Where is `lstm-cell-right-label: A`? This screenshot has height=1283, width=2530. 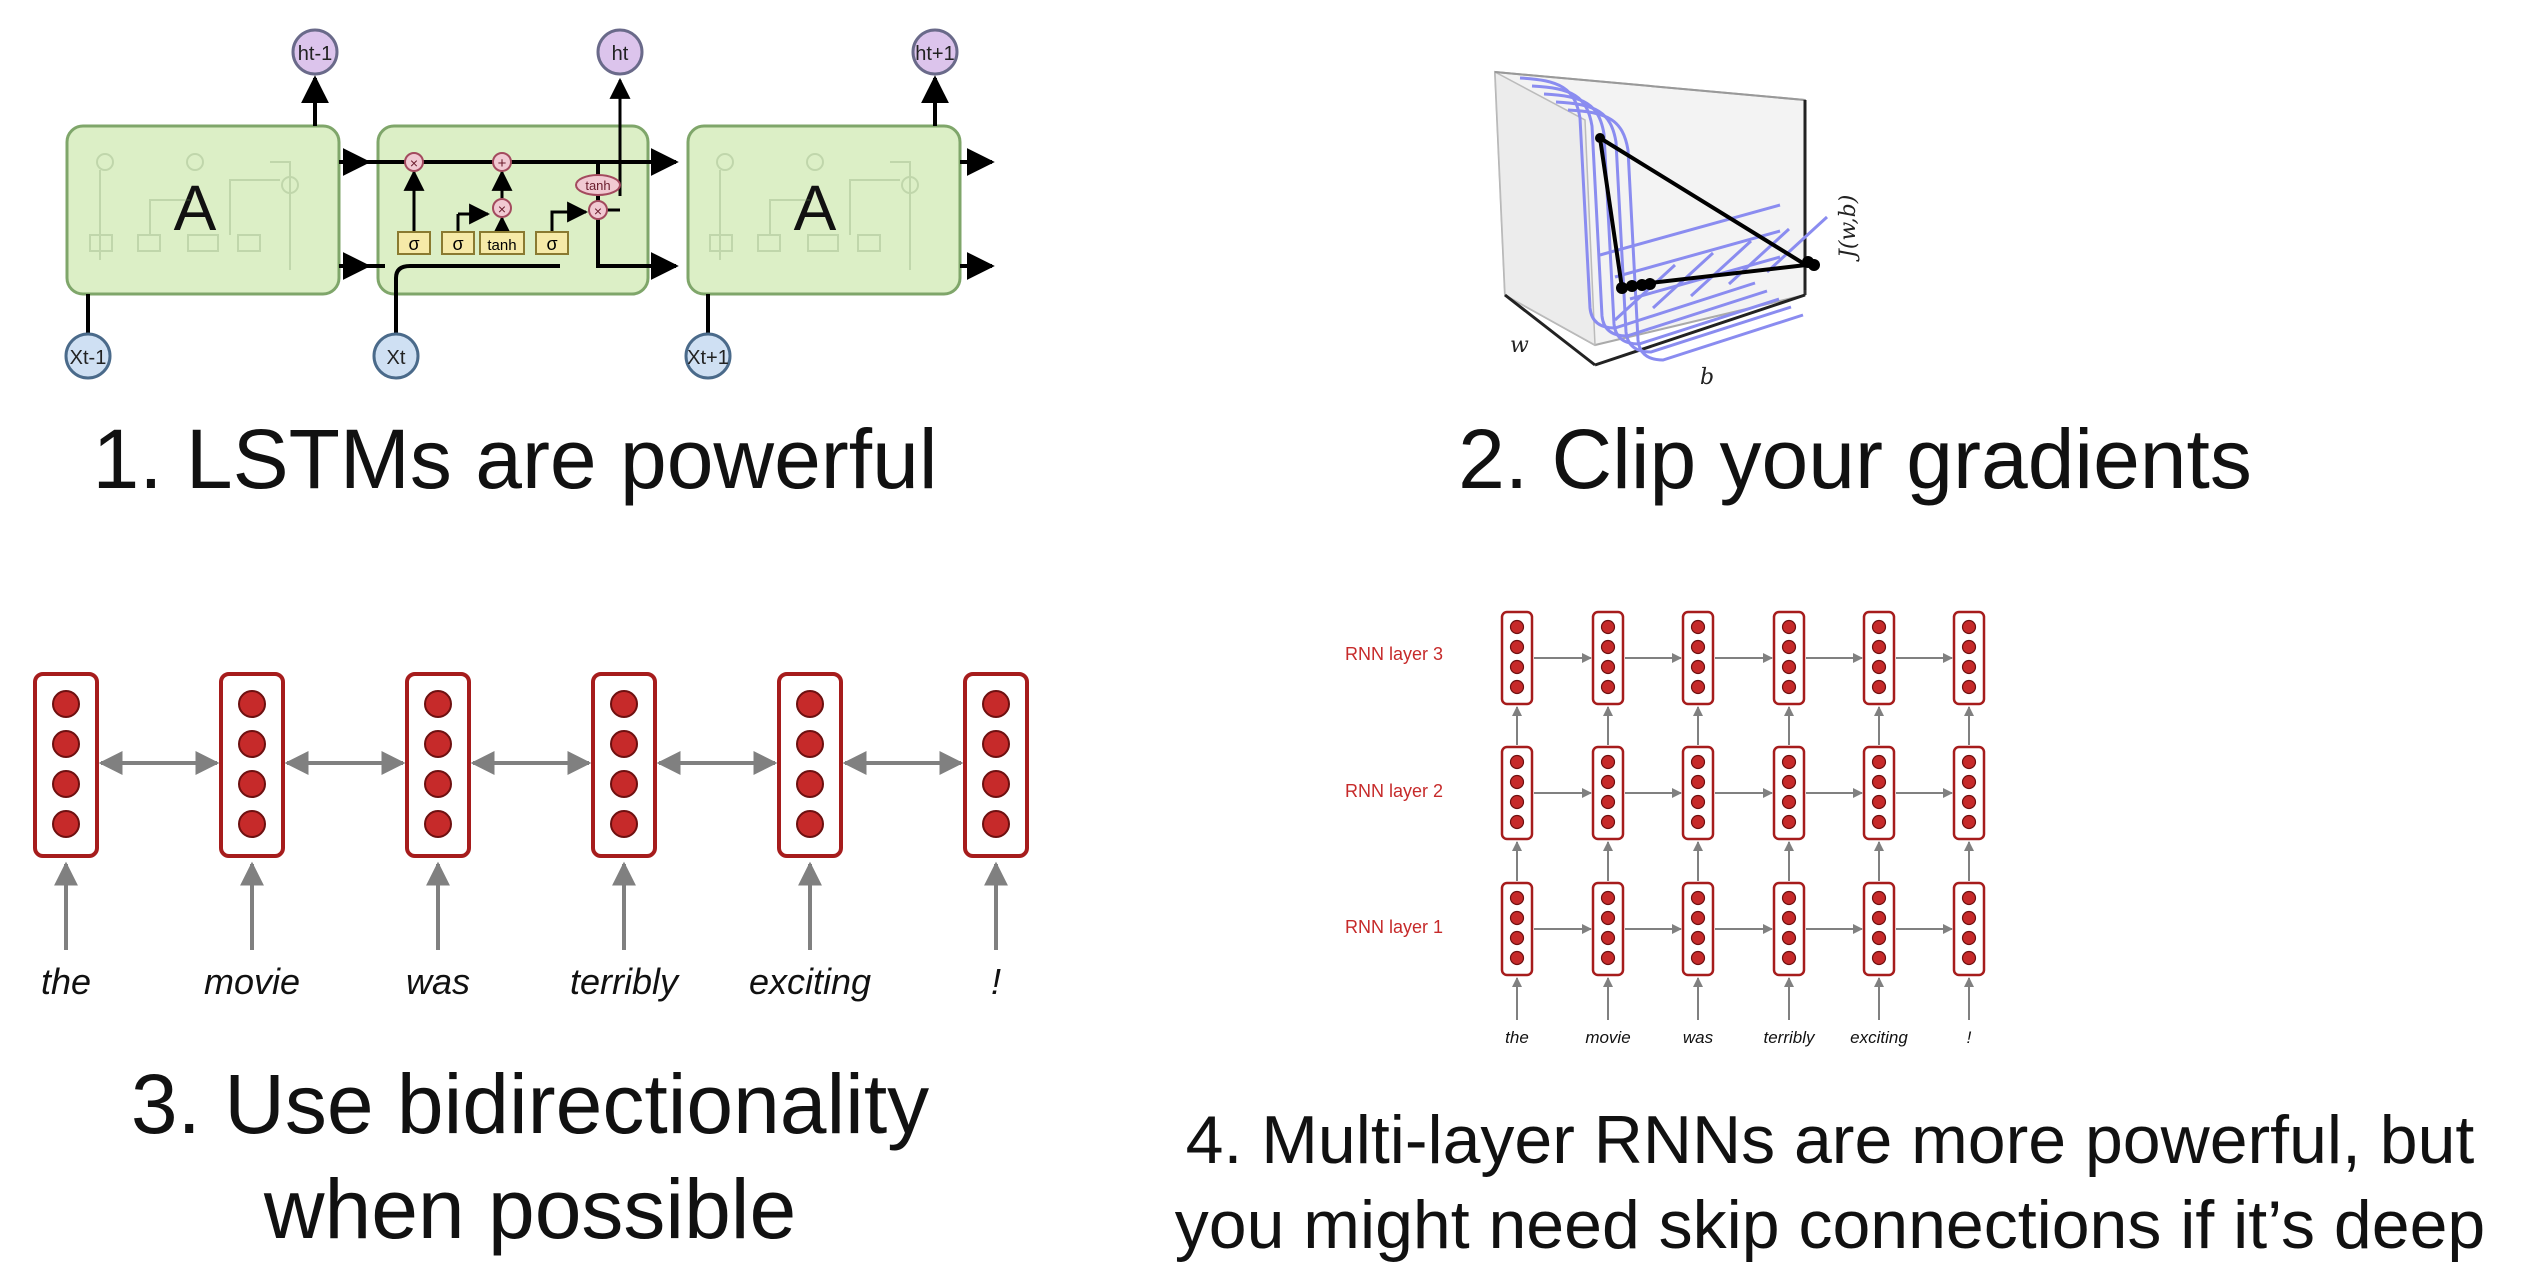 lstm-cell-right-label: A is located at coordinates (815, 208).